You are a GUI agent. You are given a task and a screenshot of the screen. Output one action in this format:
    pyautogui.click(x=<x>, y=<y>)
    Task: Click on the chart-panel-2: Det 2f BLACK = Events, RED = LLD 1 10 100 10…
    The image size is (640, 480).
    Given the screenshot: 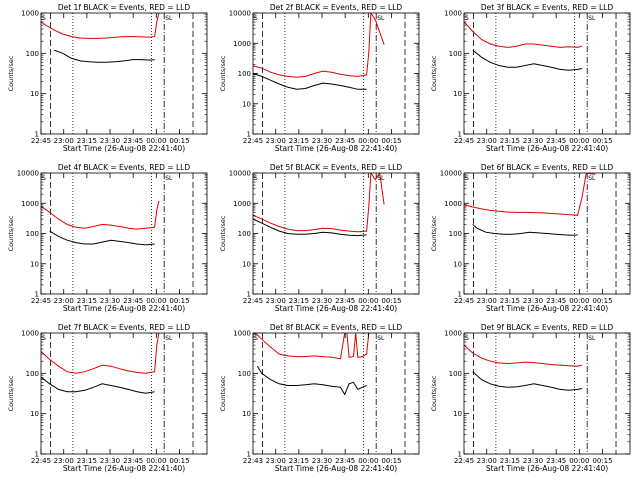 What is the action you would take?
    pyautogui.click(x=319, y=78)
    